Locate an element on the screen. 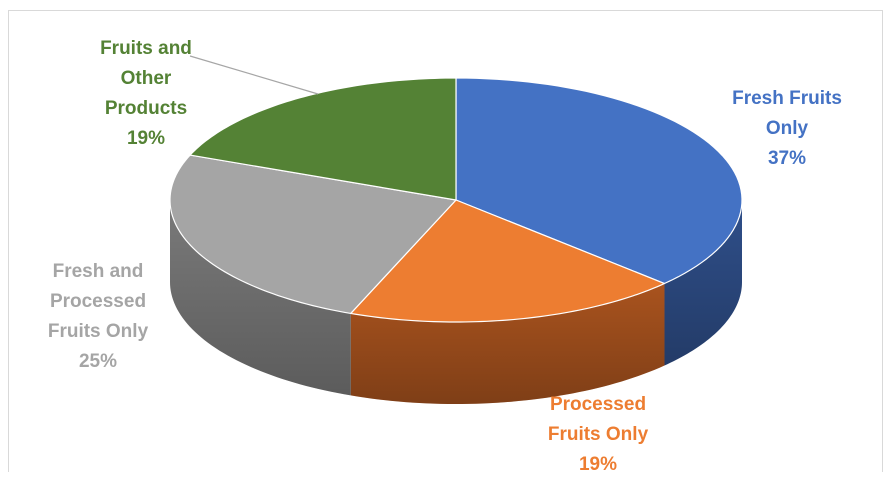 The width and height of the screenshot is (888, 477). pie-slice-fruits-and-other-products is located at coordinates (323, 139).